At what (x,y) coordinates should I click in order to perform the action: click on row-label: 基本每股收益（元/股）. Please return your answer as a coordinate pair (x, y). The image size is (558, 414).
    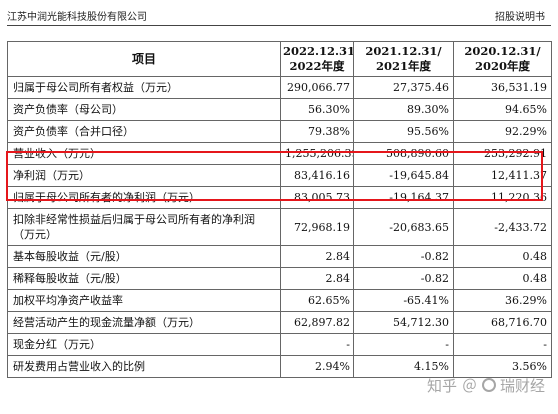
    Looking at the image, I should click on (144, 256).